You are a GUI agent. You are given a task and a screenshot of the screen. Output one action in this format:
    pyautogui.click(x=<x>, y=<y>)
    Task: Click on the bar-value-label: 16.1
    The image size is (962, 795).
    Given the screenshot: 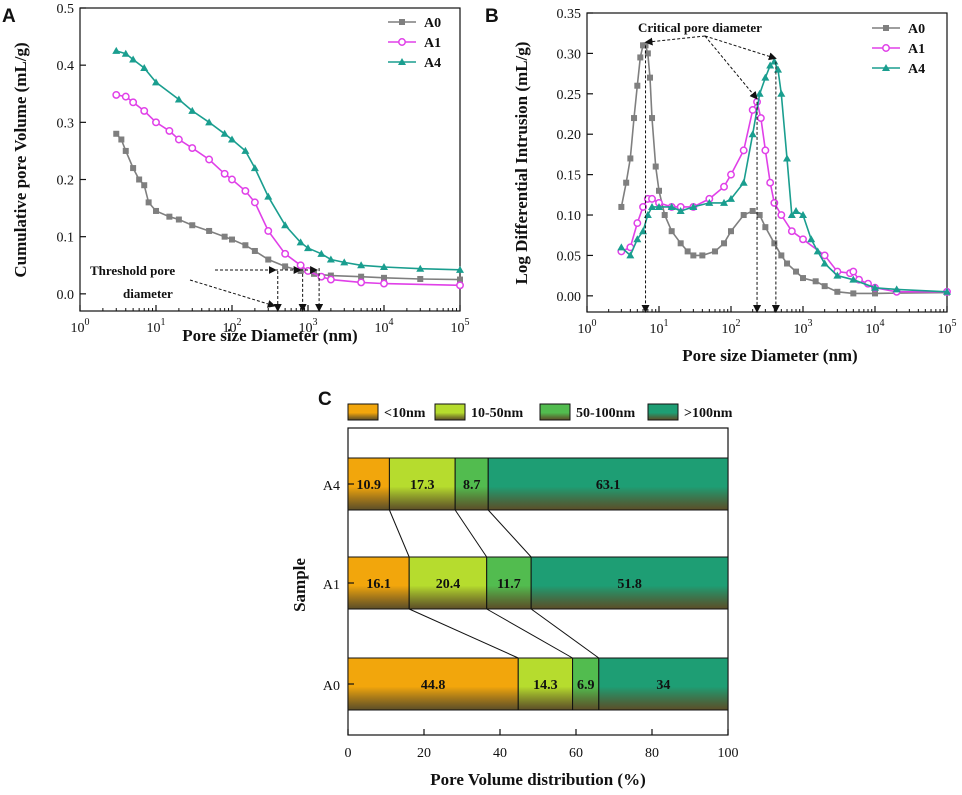 What is the action you would take?
    pyautogui.click(x=378, y=584)
    